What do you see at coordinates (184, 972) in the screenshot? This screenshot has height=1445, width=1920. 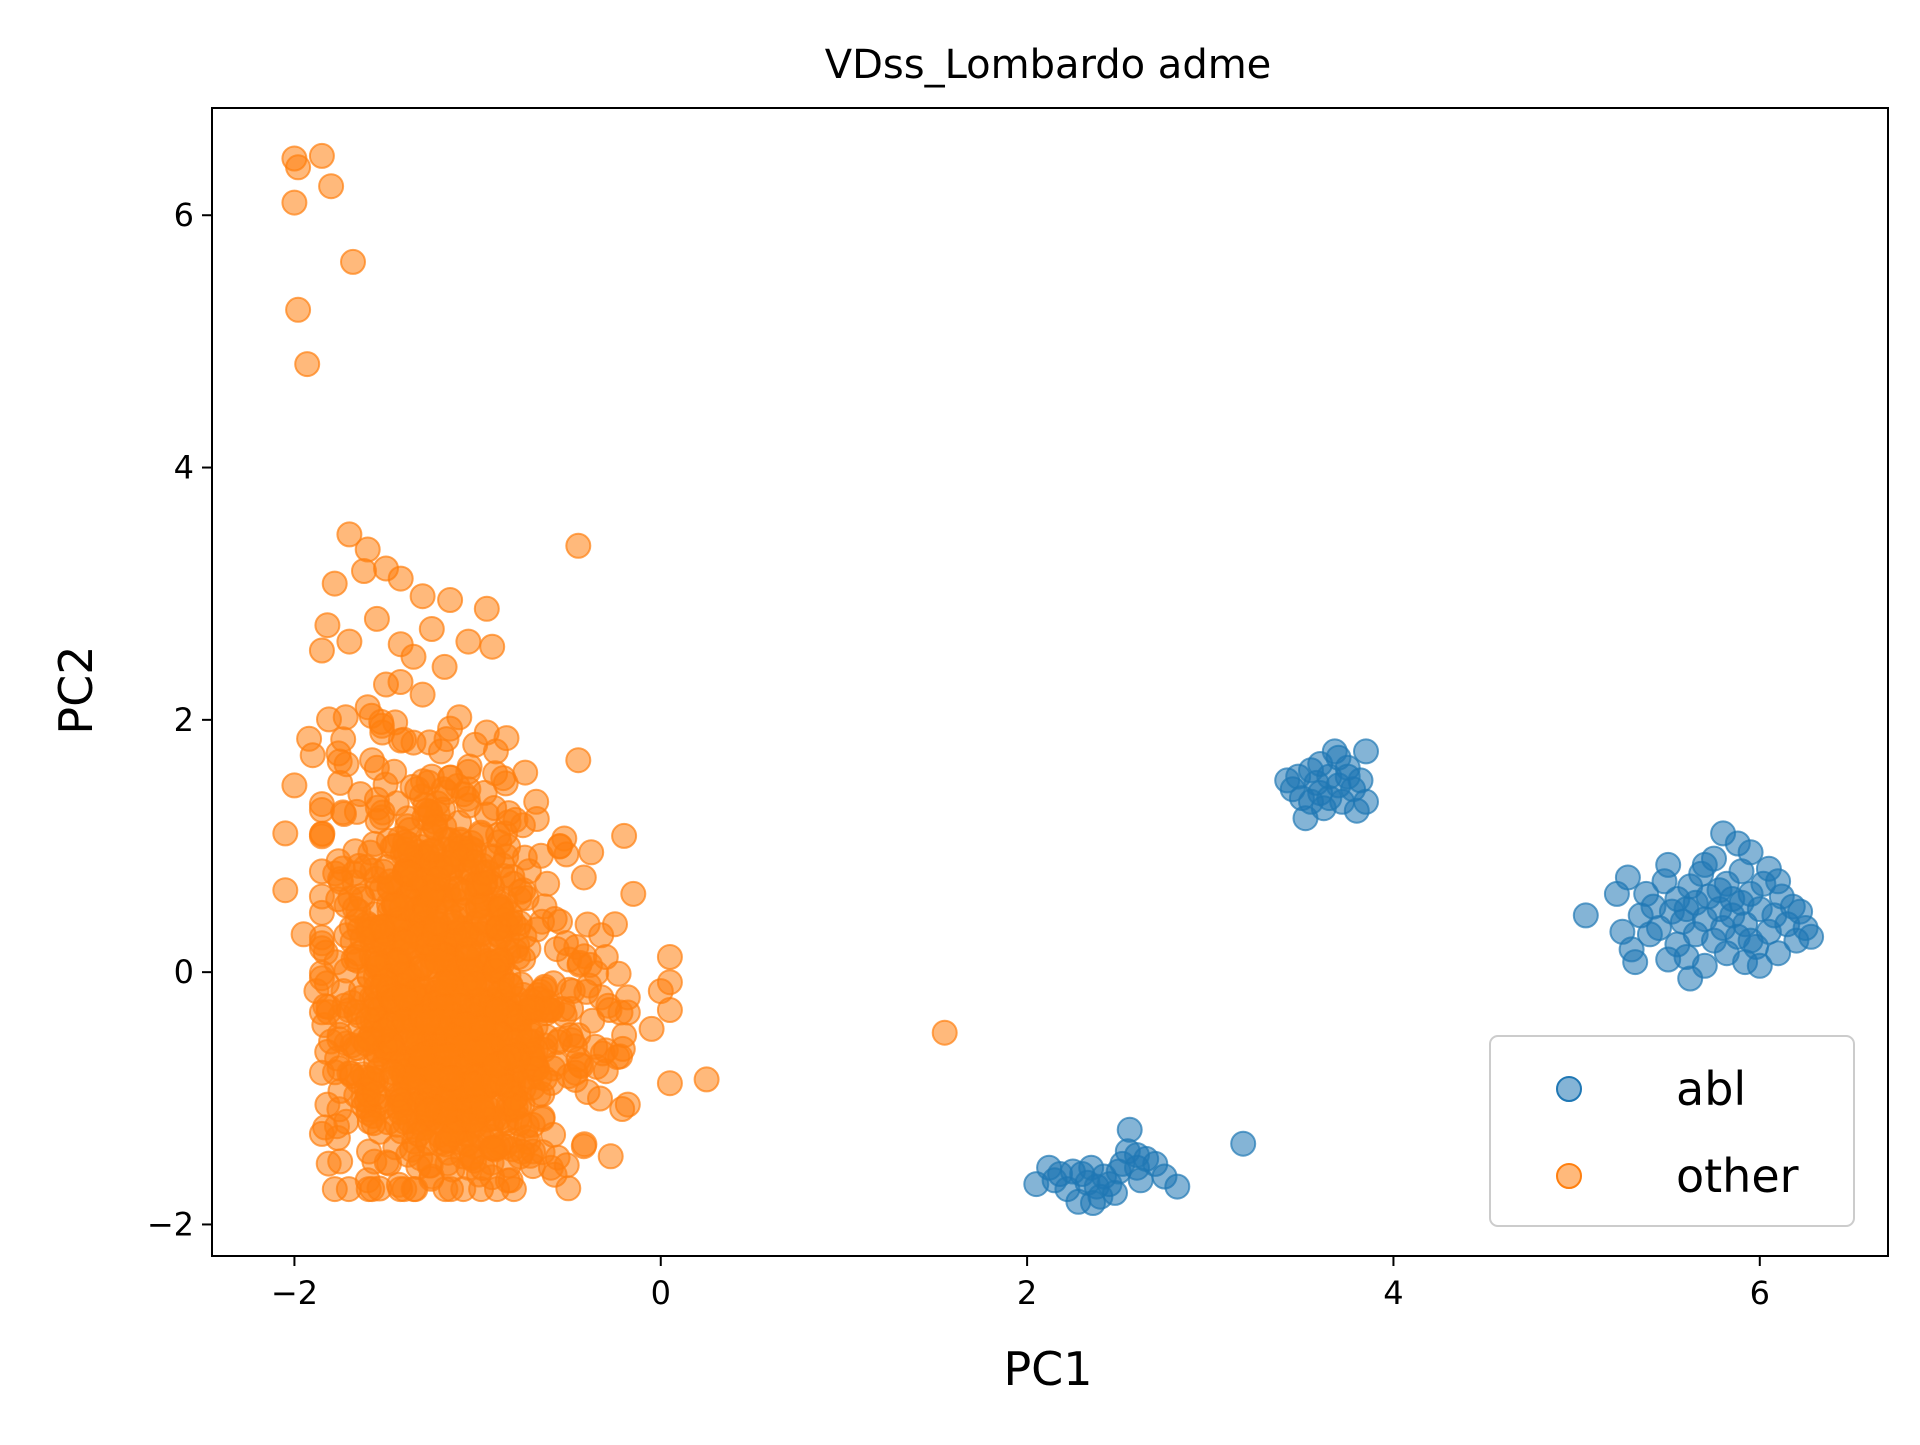 I see `y-tick-label: 0` at bounding box center [184, 972].